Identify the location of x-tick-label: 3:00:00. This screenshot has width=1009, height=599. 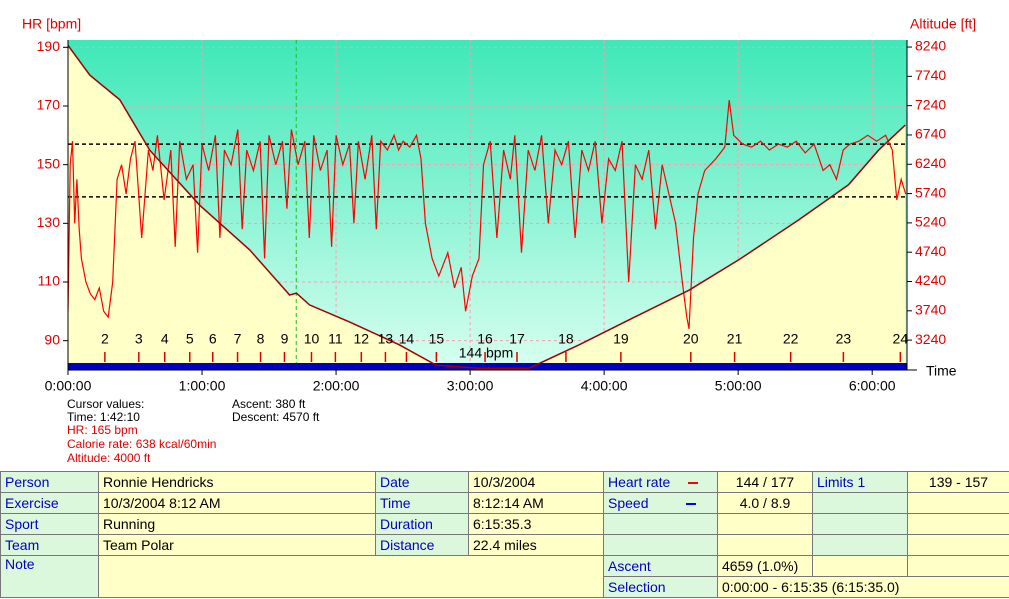
(470, 386).